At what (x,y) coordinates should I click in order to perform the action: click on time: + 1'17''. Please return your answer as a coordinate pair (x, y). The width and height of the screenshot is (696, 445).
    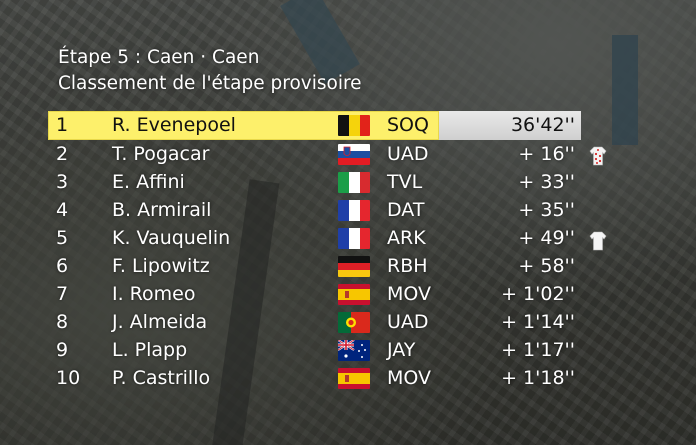
    Looking at the image, I should click on (538, 350).